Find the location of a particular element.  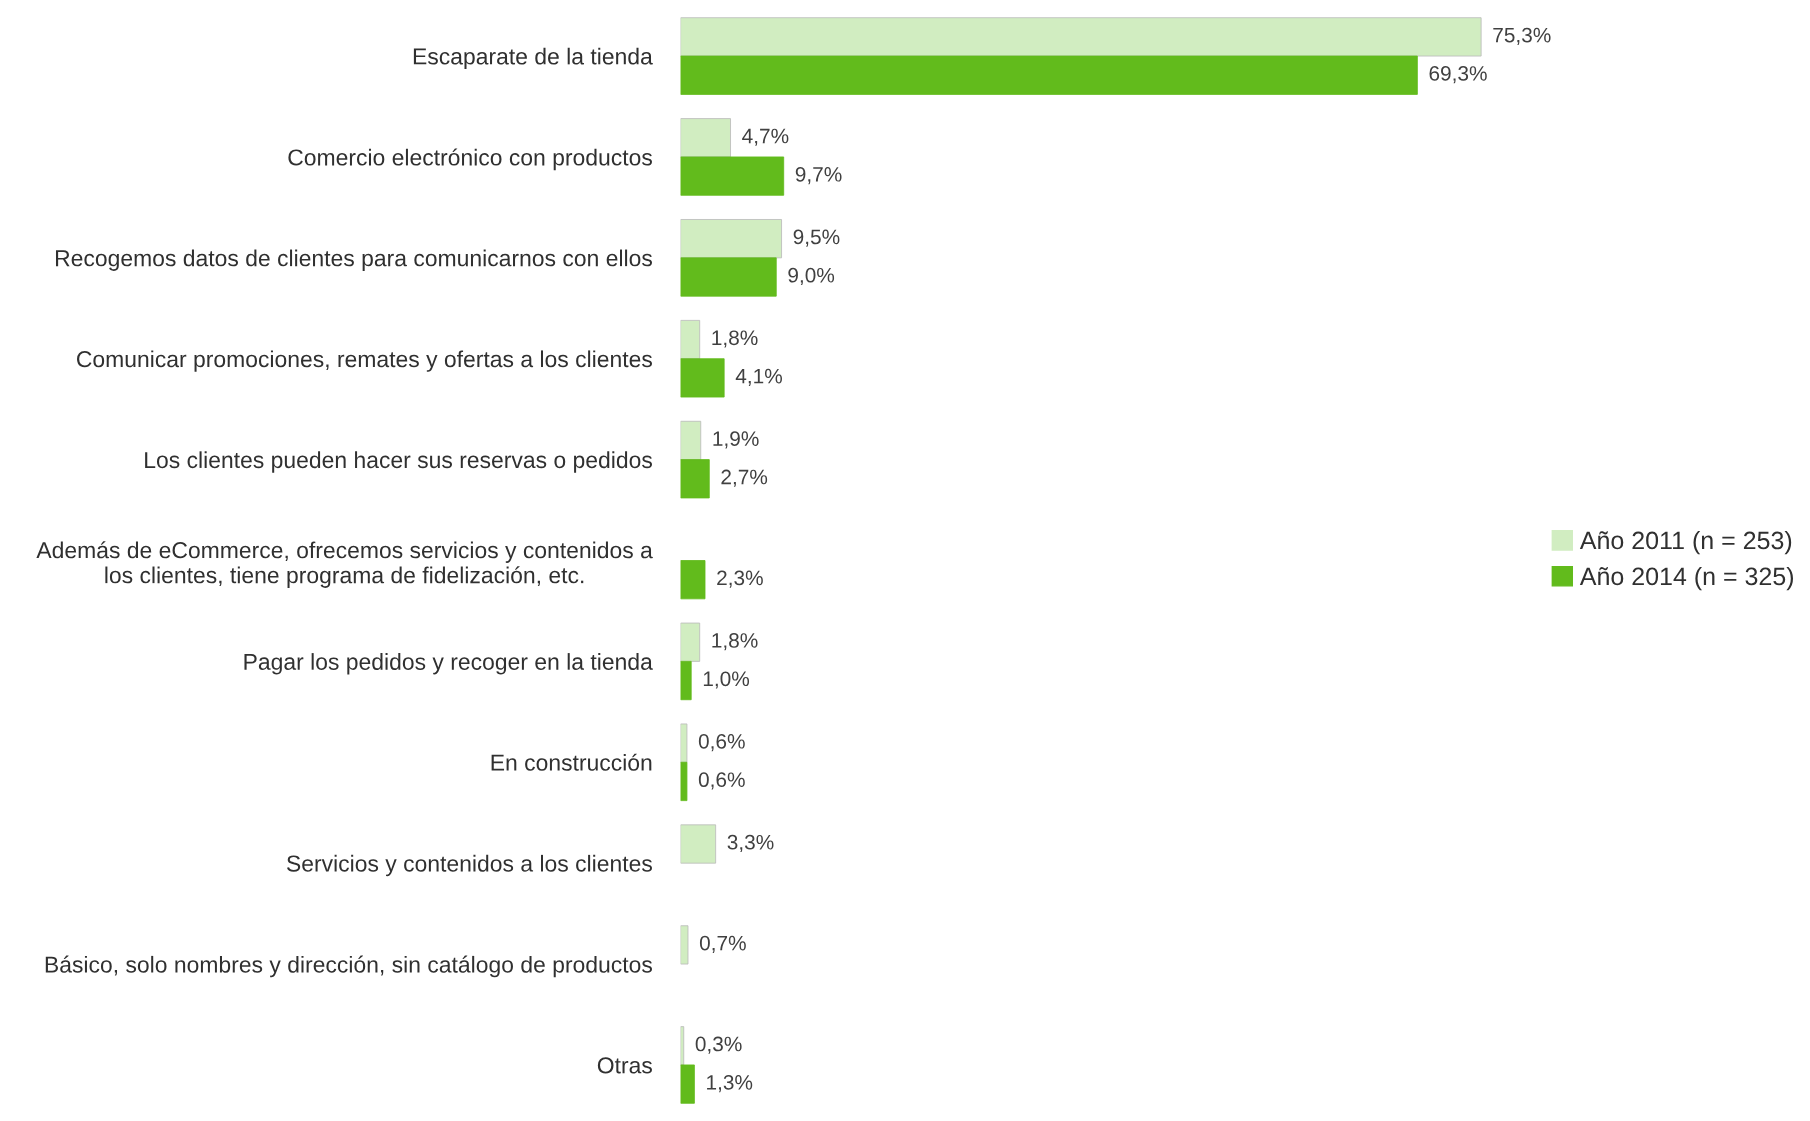

data-label: 1,9% is located at coordinates (736, 440).